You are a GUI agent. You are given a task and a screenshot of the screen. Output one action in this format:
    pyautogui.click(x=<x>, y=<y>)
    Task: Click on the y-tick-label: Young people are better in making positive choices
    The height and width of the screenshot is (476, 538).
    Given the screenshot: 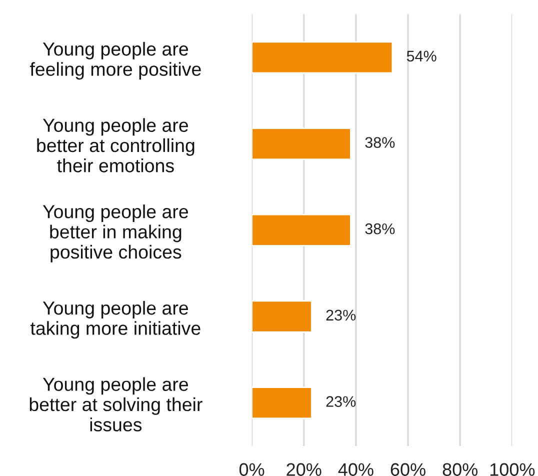 What is the action you would take?
    pyautogui.click(x=115, y=233)
    